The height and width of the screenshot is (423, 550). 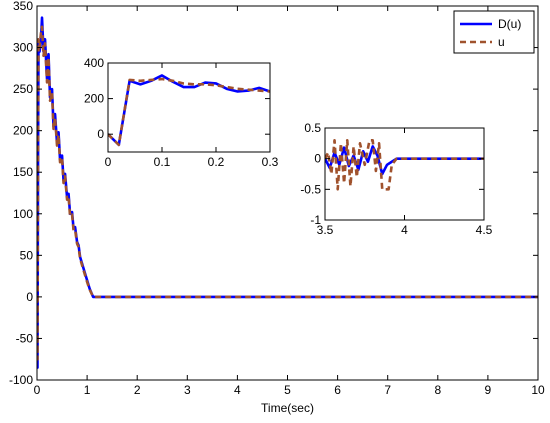 What do you see at coordinates (501, 42) in the screenshot?
I see `legend-label-u: u` at bounding box center [501, 42].